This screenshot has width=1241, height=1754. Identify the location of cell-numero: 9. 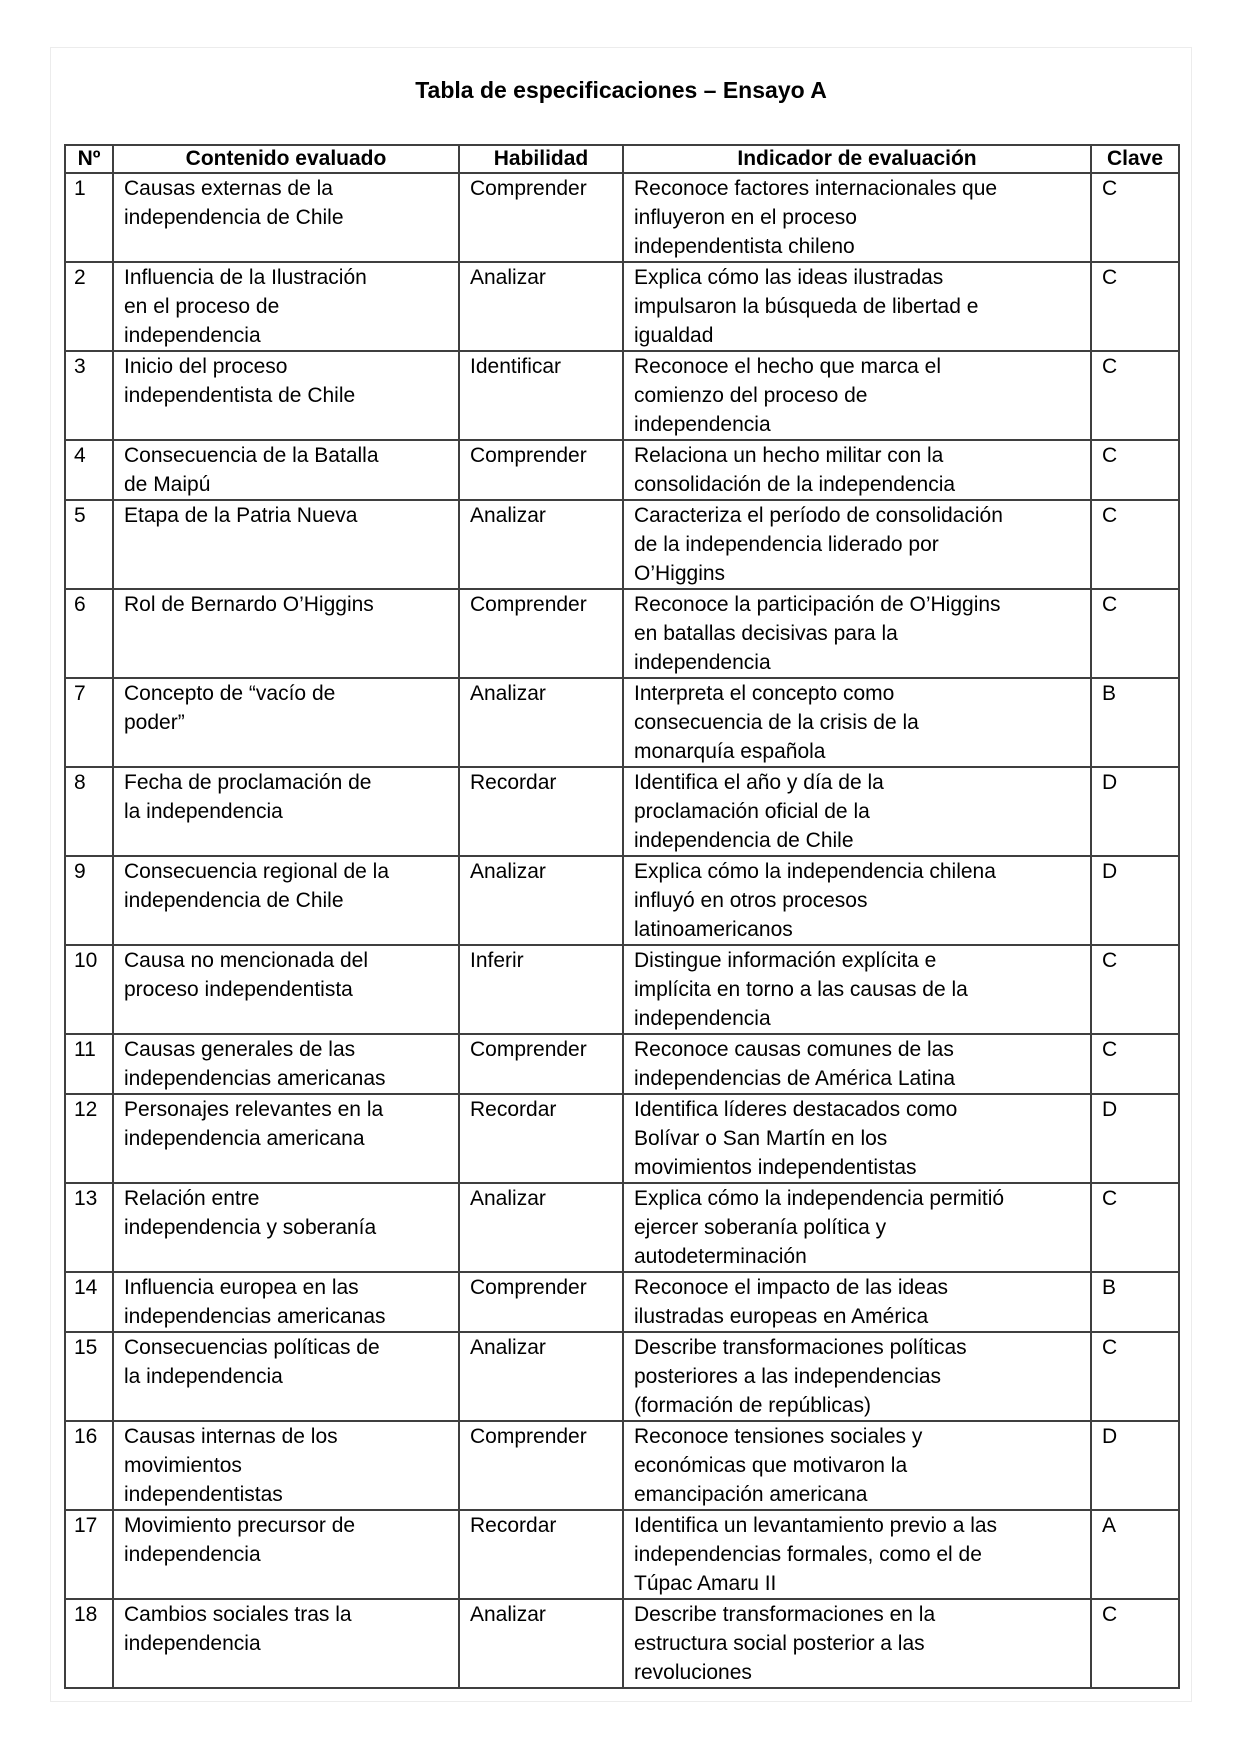
(89, 900).